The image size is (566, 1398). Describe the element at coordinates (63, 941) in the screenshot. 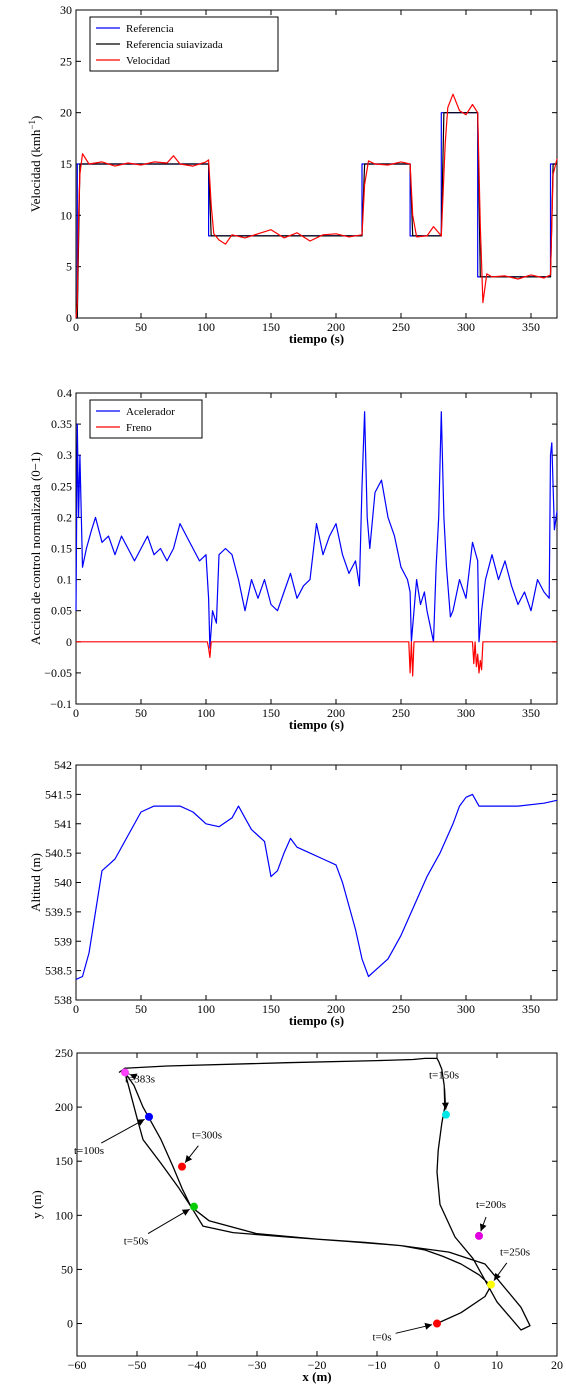

I see `y-tick-label: 539` at that location.